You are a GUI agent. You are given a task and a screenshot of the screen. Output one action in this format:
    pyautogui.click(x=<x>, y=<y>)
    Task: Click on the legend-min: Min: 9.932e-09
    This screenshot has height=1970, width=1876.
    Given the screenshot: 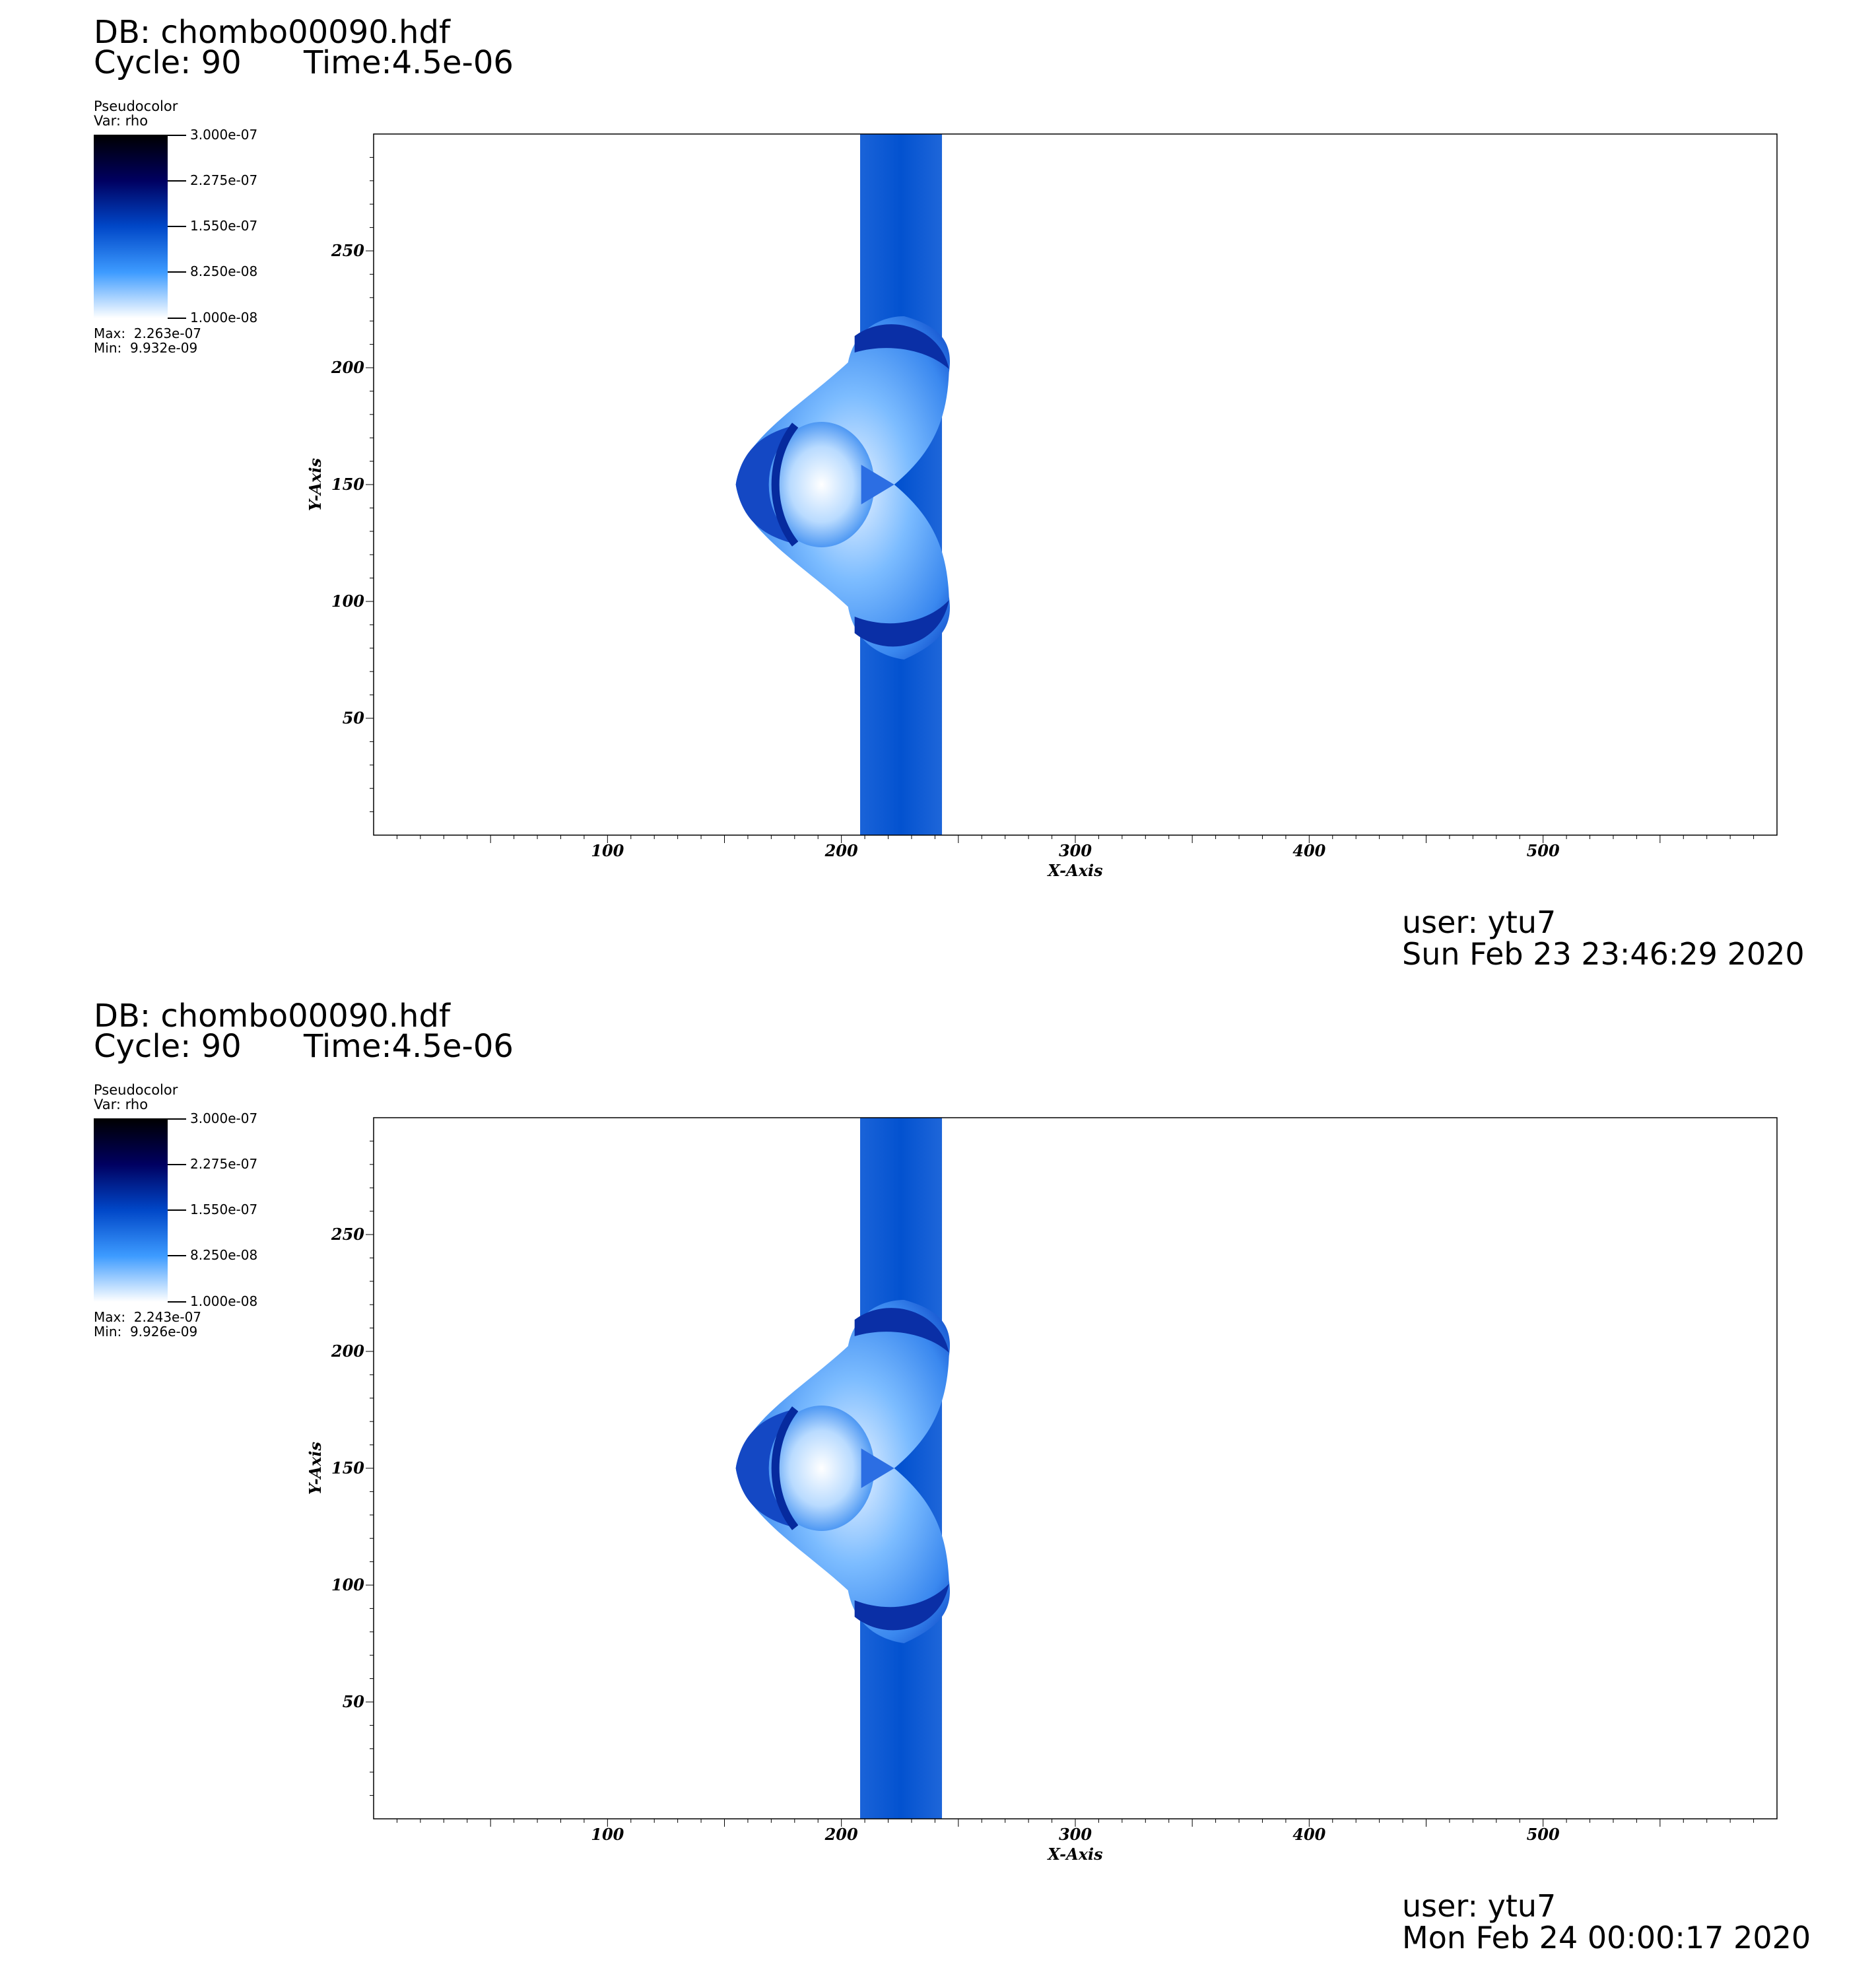 What is the action you would take?
    pyautogui.click(x=146, y=348)
    